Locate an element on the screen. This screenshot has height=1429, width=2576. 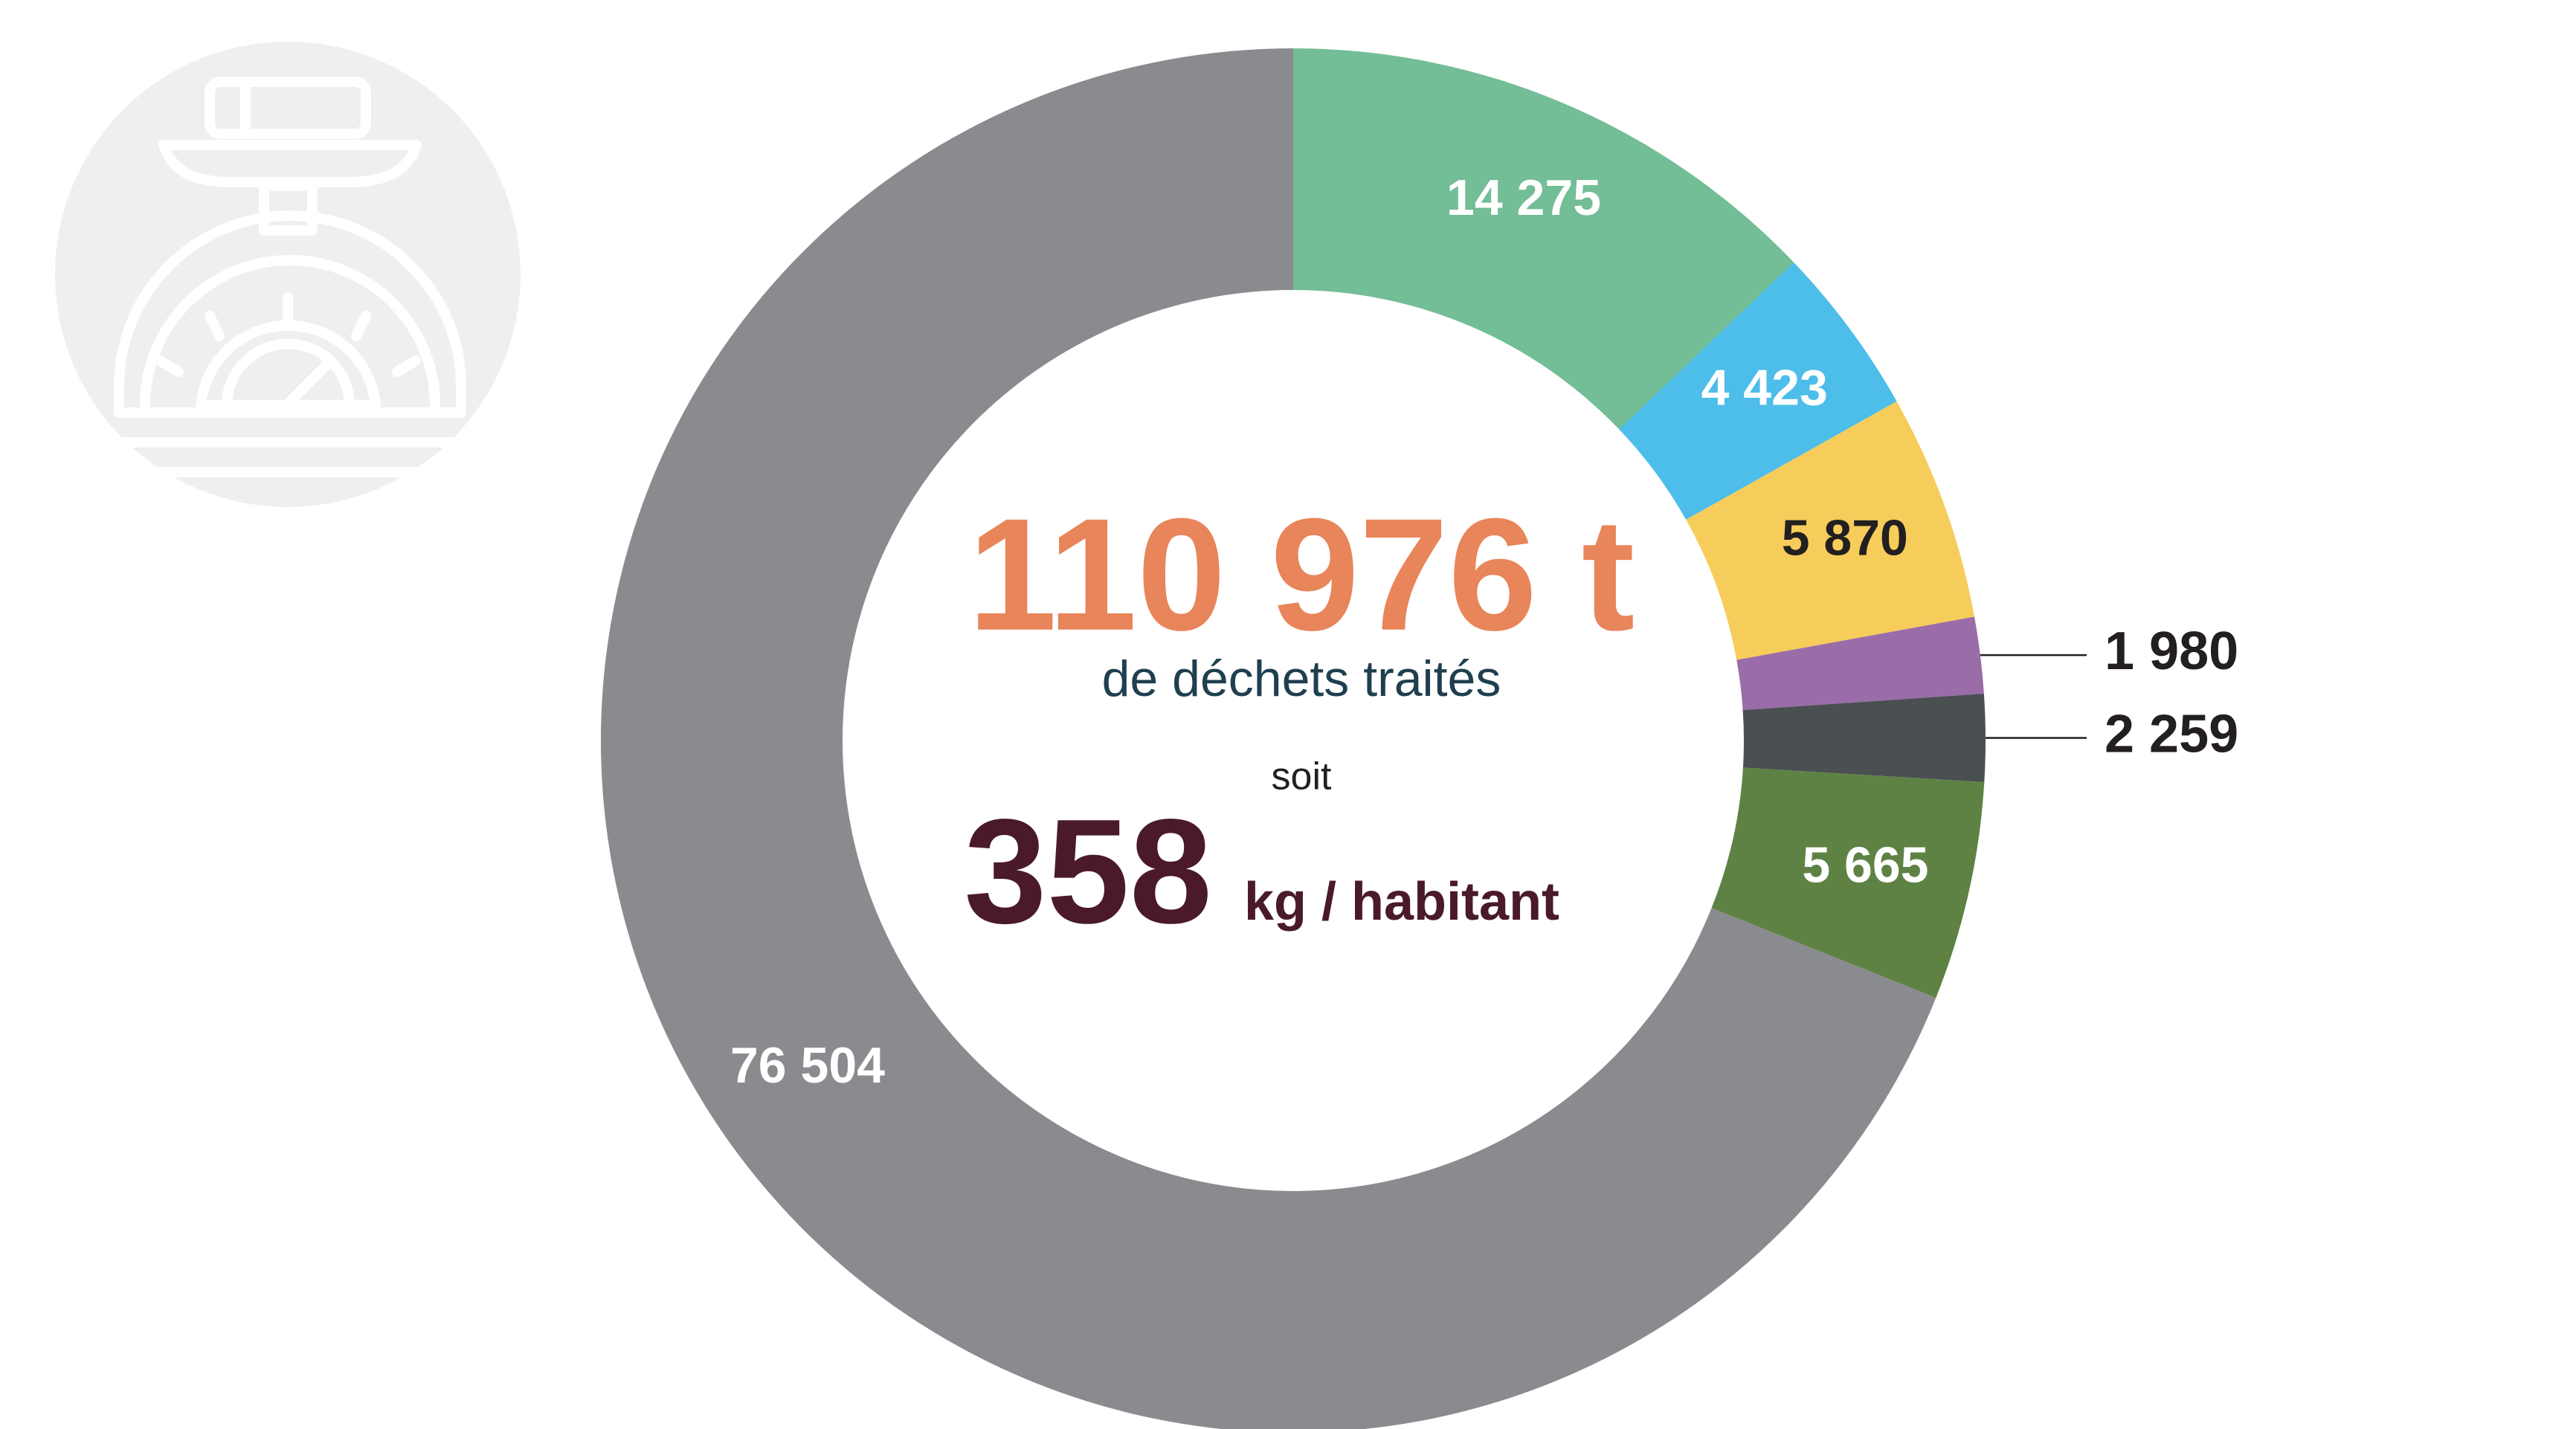
total-caption: de déchets traités is located at coordinates (1301, 679).